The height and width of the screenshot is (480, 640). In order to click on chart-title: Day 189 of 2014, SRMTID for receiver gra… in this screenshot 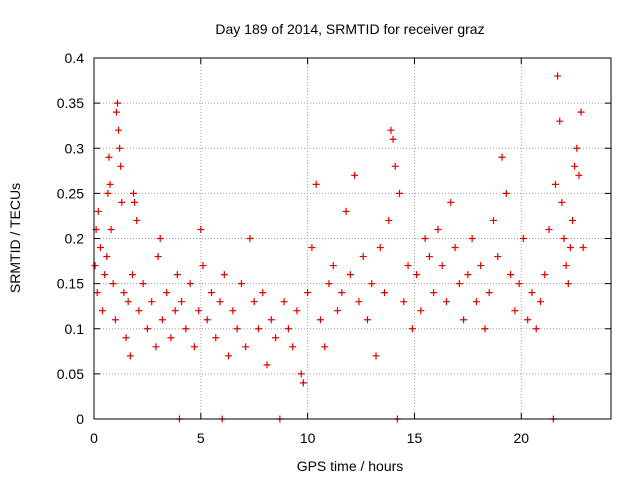, I will do `click(349, 29)`.